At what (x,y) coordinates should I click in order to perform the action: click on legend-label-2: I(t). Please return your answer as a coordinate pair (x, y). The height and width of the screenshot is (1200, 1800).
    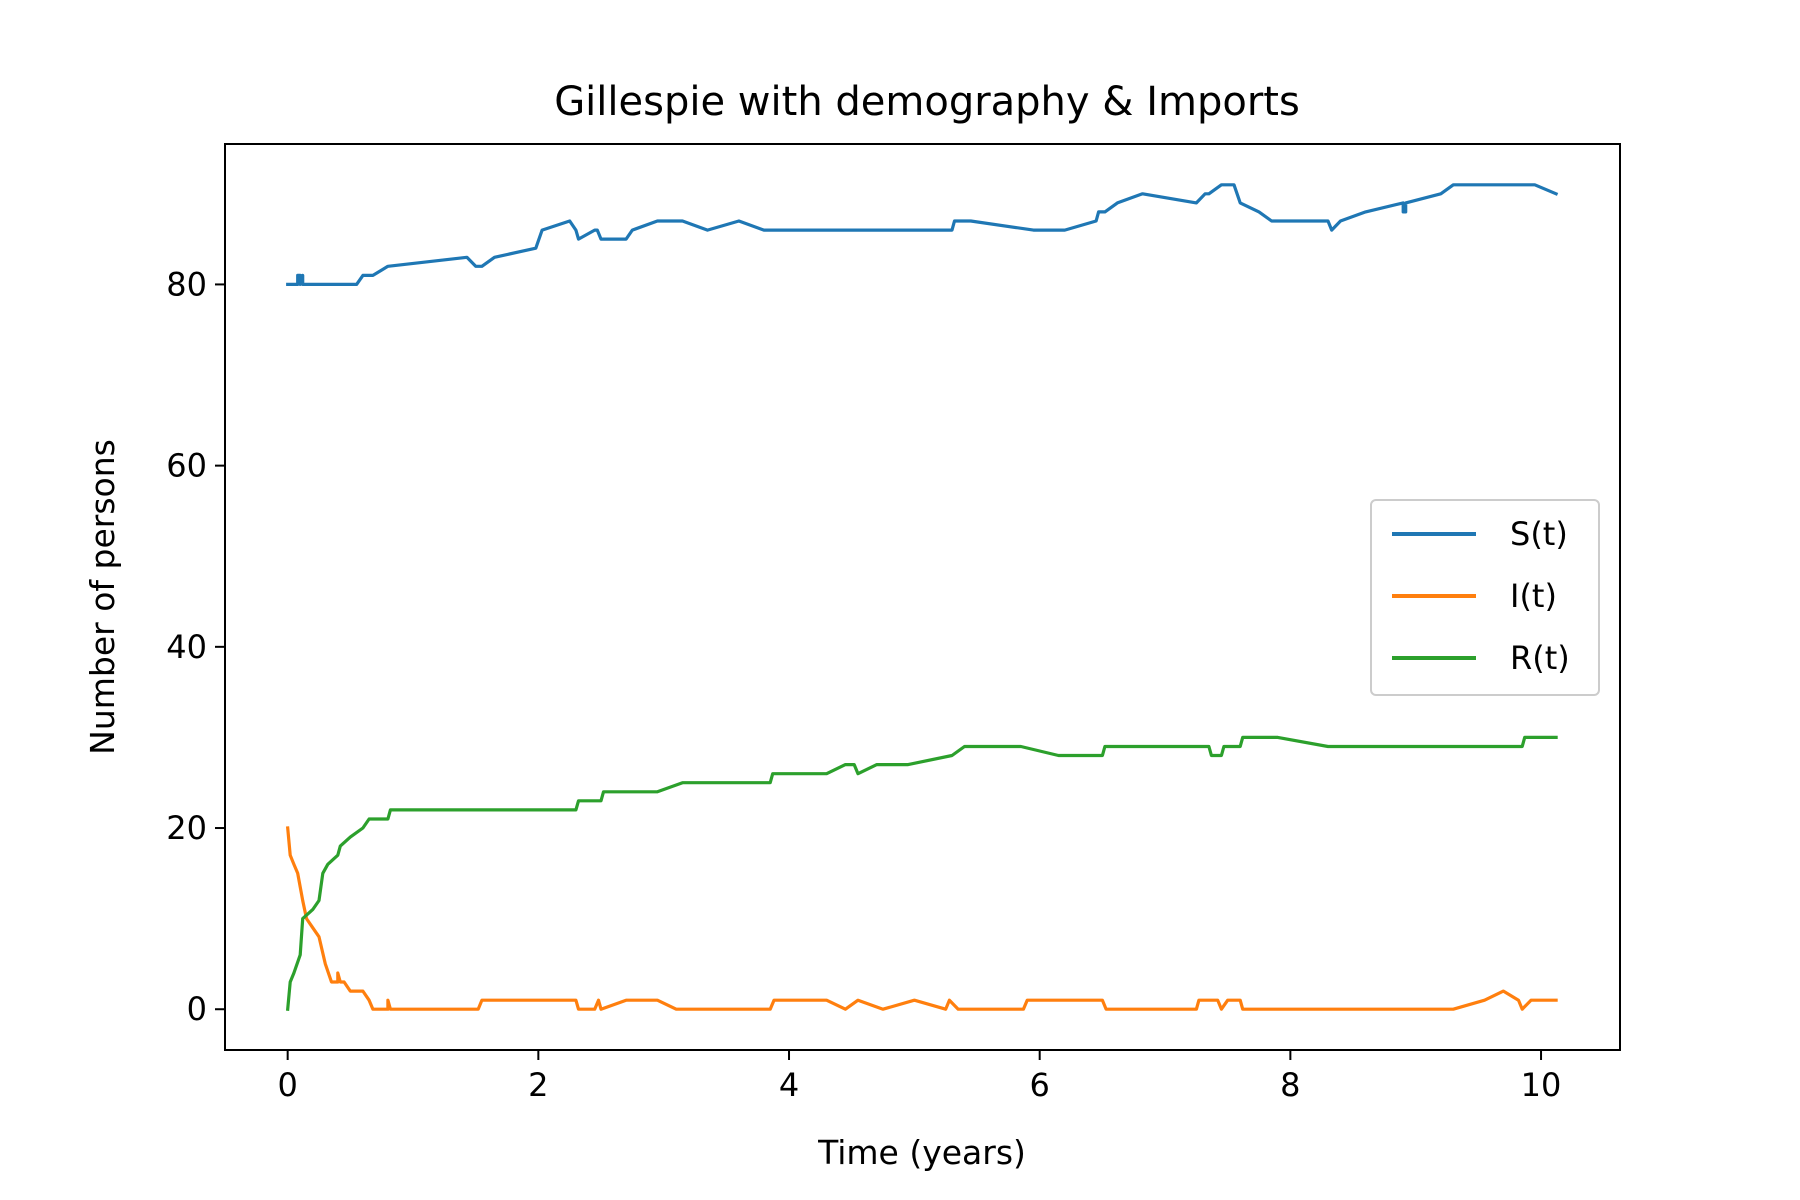
    Looking at the image, I should click on (1533, 596).